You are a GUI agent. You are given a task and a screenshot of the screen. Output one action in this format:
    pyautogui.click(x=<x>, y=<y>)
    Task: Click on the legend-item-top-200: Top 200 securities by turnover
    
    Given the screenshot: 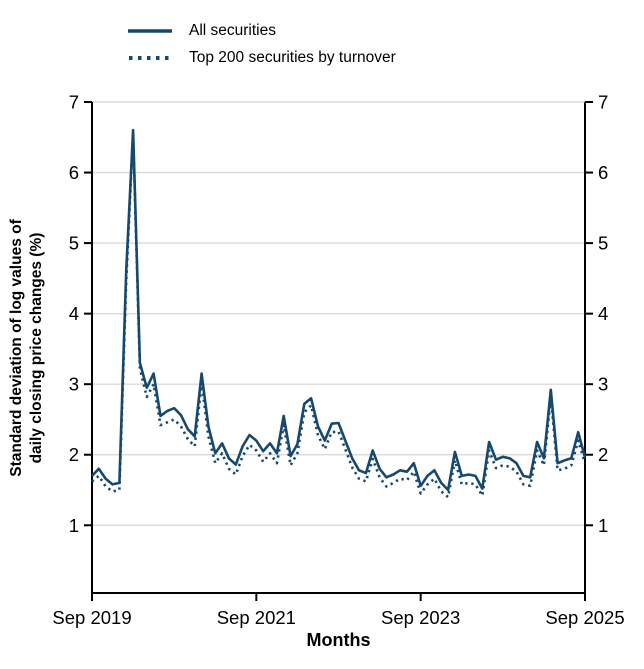 What is the action you would take?
    pyautogui.click(x=262, y=58)
    